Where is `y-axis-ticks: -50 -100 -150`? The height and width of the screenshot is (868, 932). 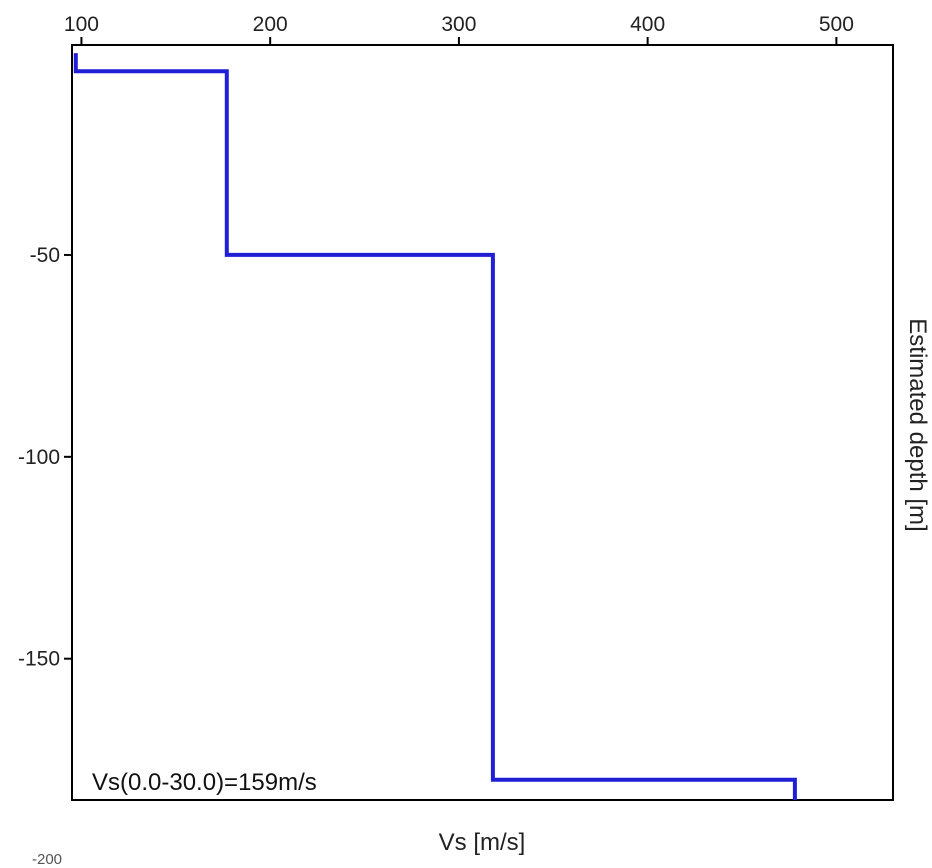
y-axis-ticks: -50 -100 -150 is located at coordinates (45, 457).